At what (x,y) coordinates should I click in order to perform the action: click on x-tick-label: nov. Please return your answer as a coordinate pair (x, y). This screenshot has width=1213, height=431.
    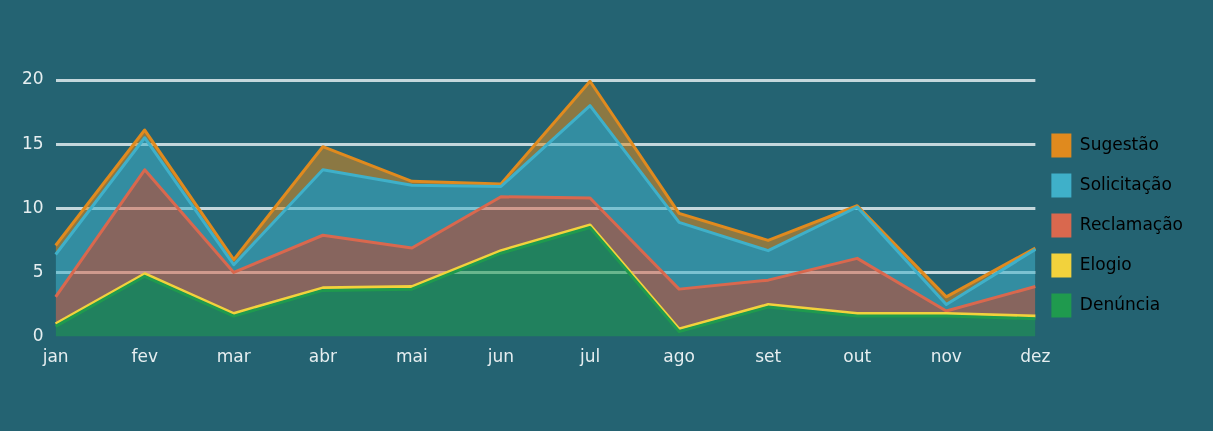
    Looking at the image, I should click on (946, 356).